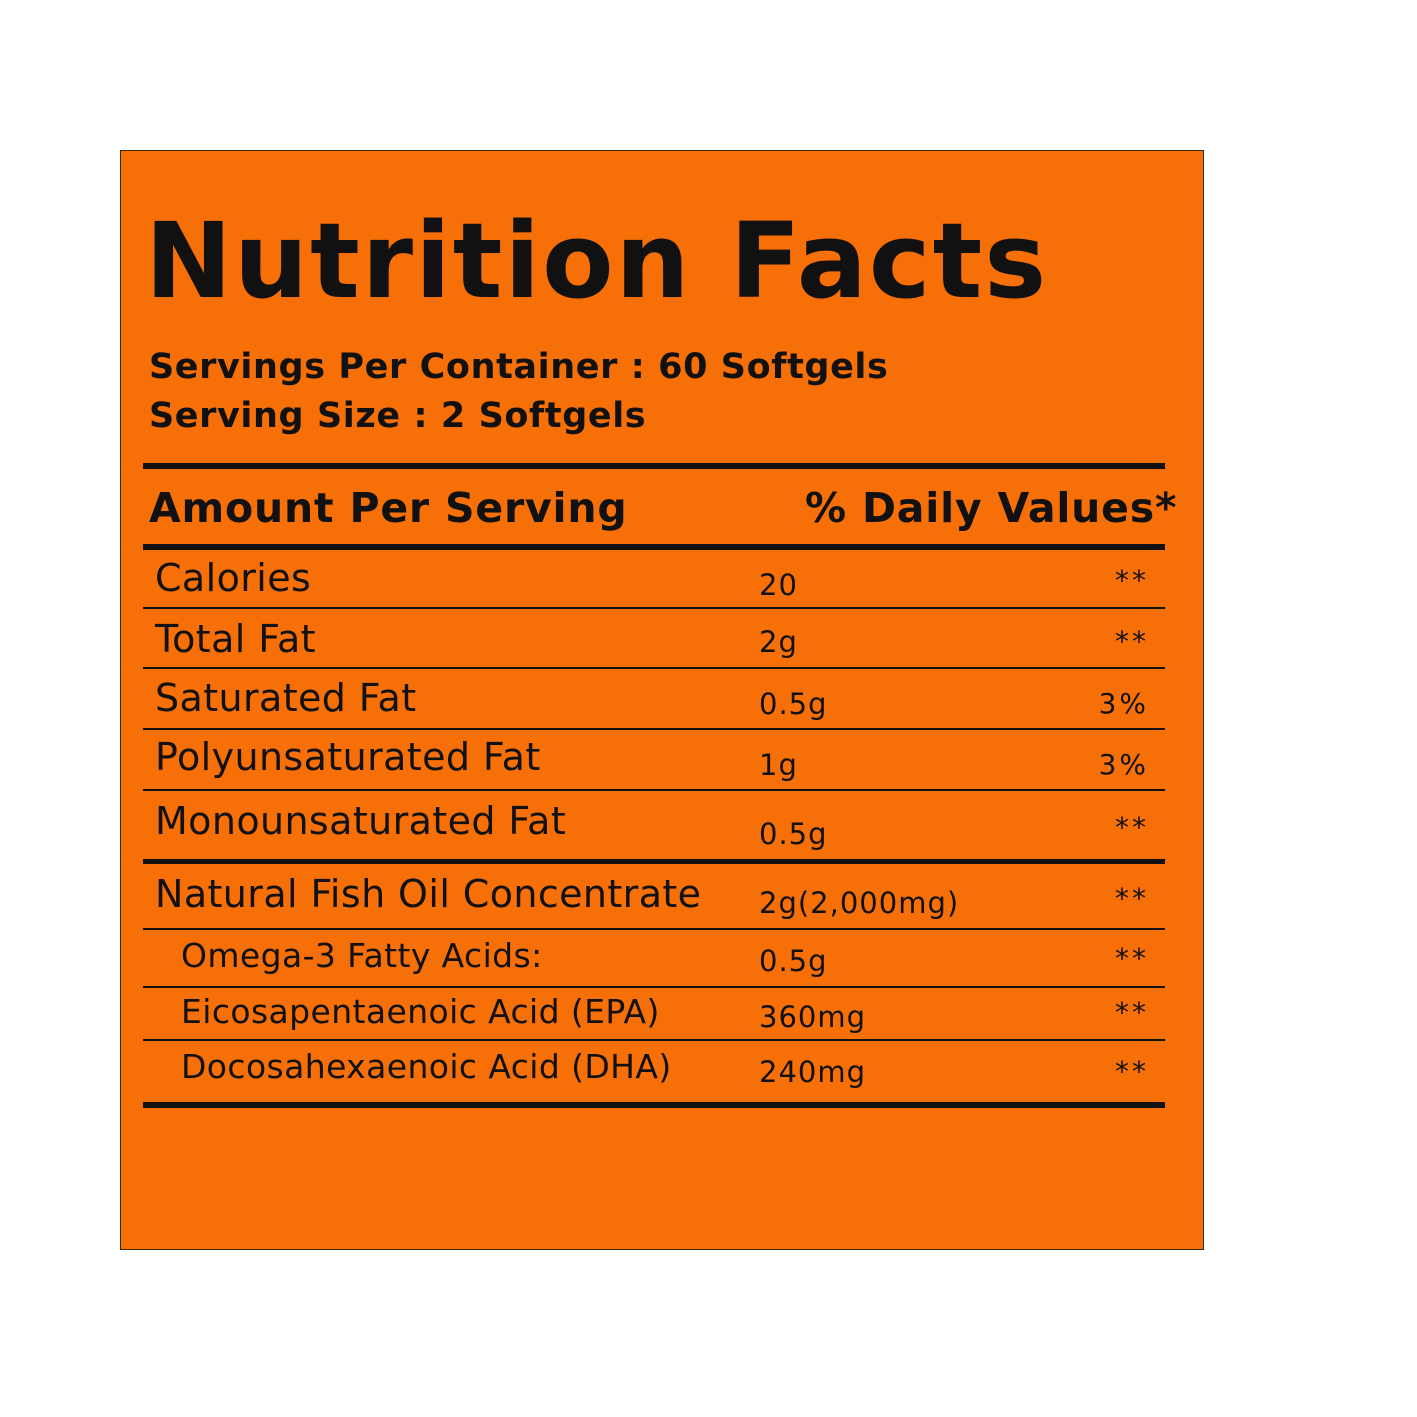 The width and height of the screenshot is (1417, 1417). Describe the element at coordinates (778, 765) in the screenshot. I see `nutrient-amount: 1g` at that location.